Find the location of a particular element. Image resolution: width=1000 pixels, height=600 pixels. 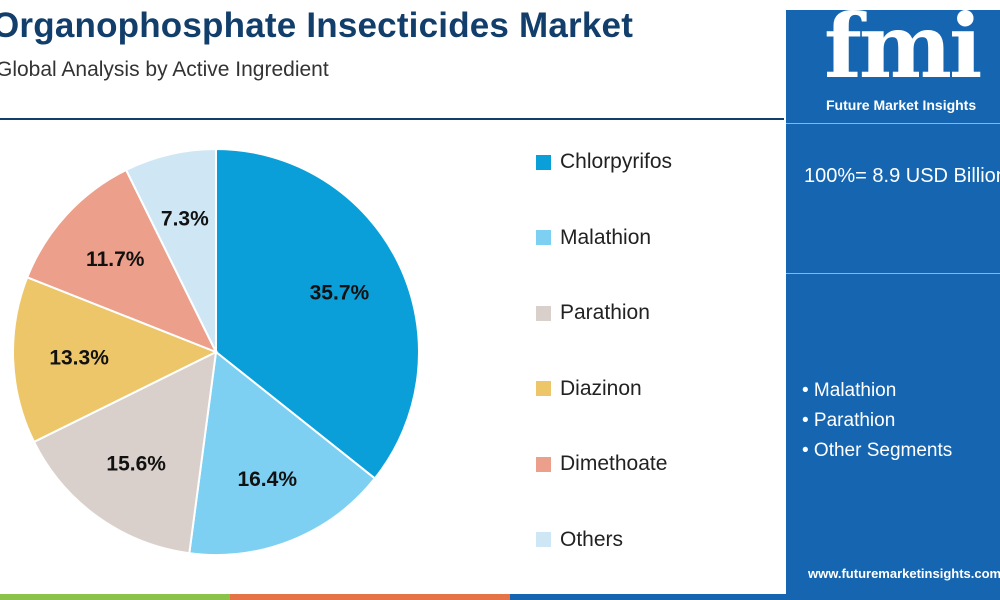

website-link: www.futuremarketinsights.com is located at coordinates (904, 573).